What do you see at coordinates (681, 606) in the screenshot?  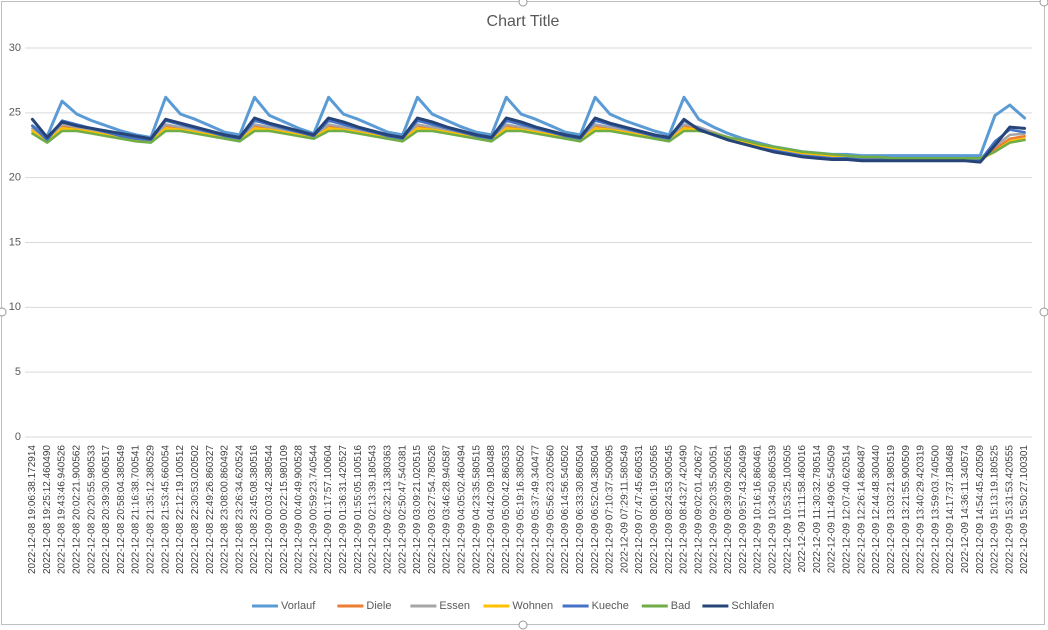 I see `legend-label: Bad` at bounding box center [681, 606].